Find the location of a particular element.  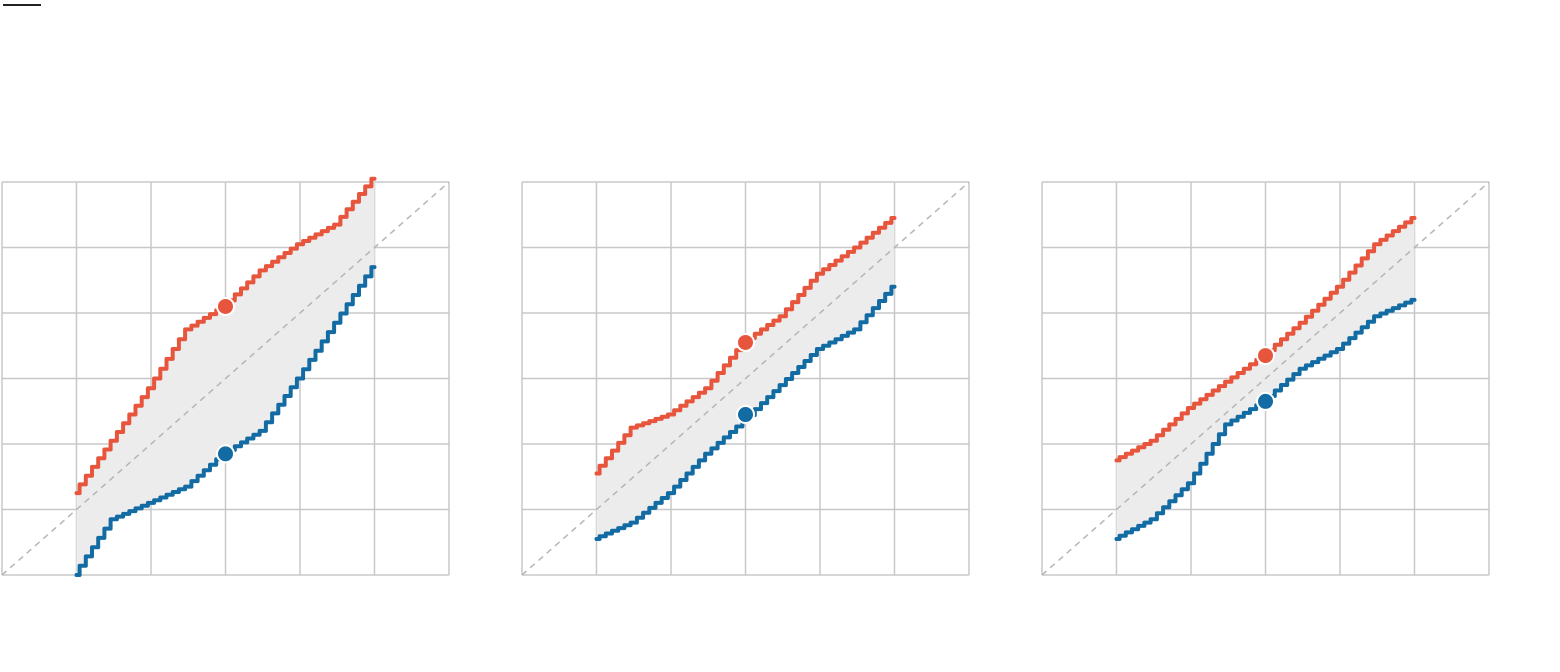

range-band is located at coordinates (225, 376).